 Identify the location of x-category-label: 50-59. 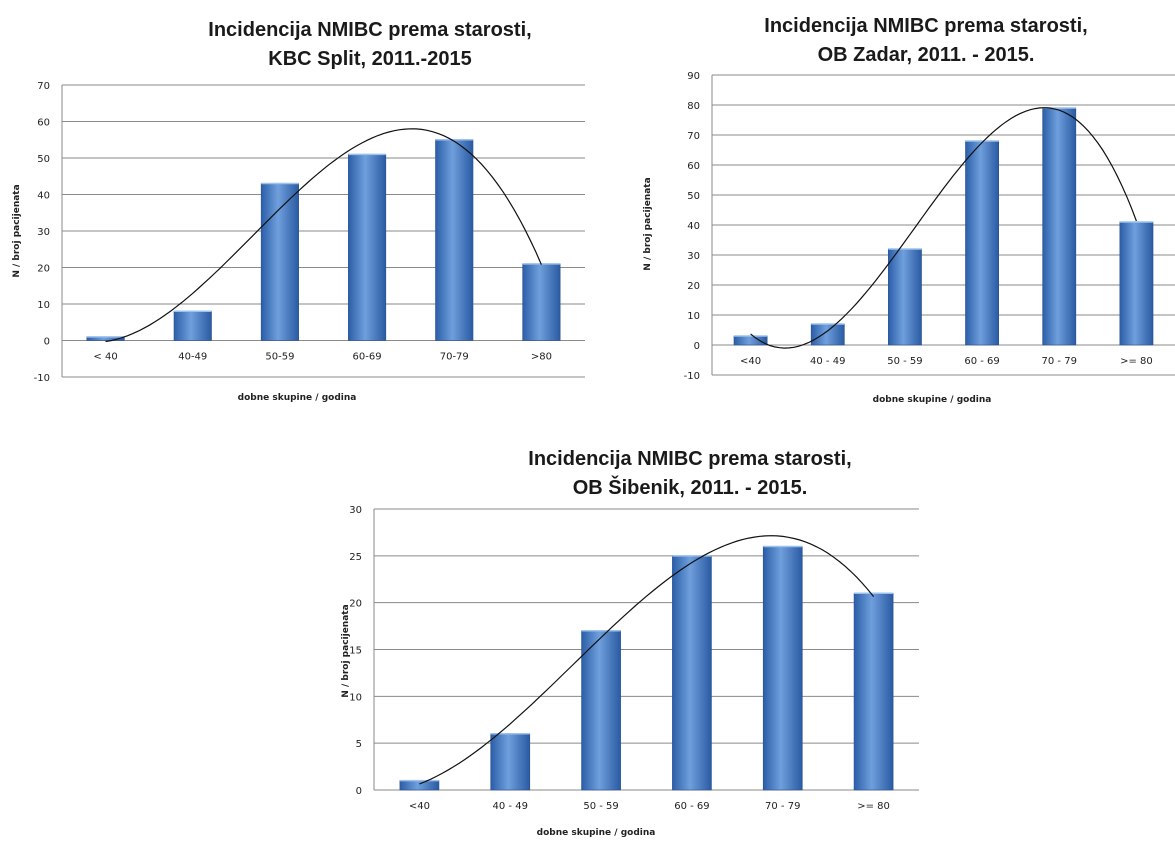
(279, 357).